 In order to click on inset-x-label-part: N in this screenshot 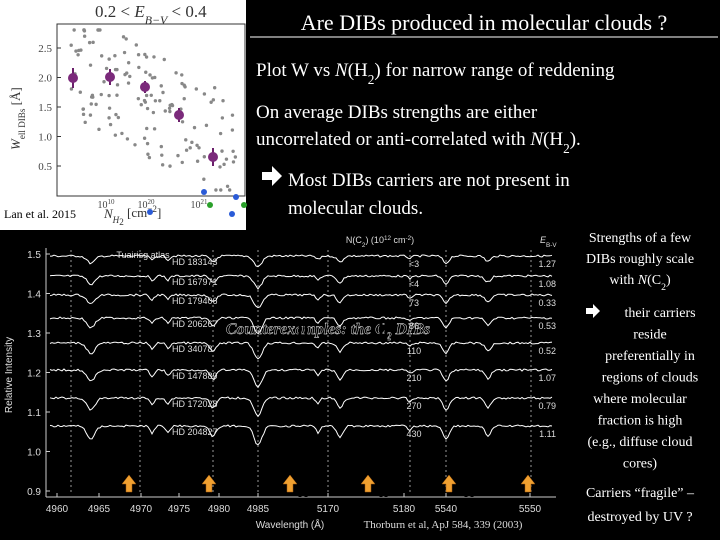, I will do `click(108, 213)`.